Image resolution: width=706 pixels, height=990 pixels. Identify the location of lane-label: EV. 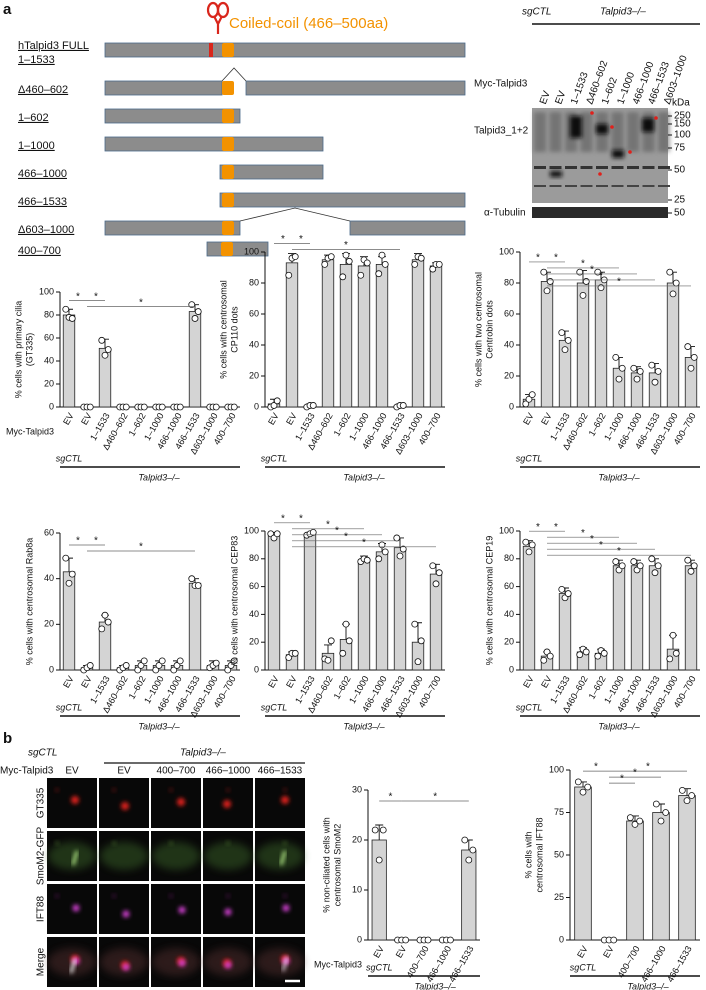
(545, 97).